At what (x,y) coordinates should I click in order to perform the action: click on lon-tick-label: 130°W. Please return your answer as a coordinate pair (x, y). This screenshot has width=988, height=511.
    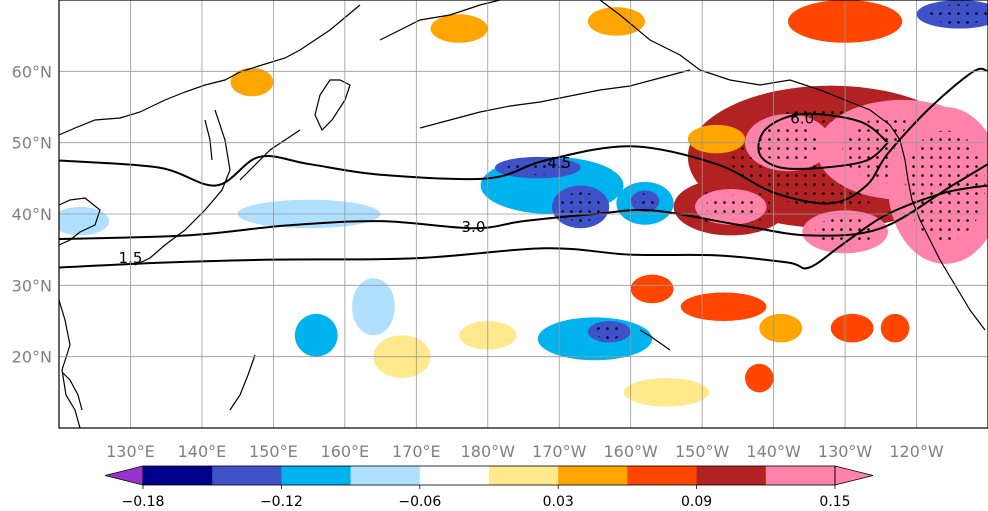
    Looking at the image, I should click on (845, 451).